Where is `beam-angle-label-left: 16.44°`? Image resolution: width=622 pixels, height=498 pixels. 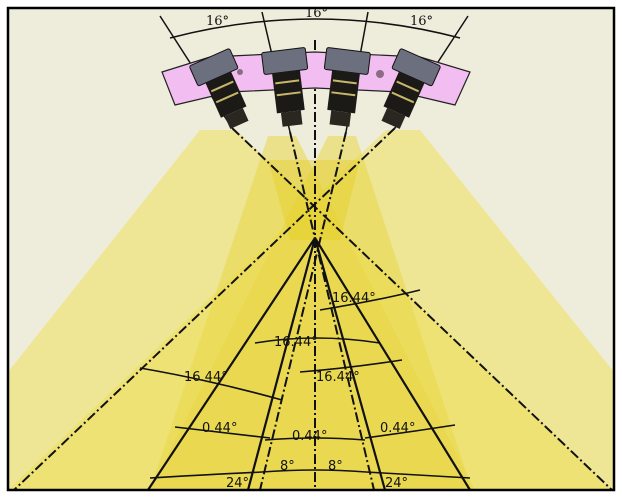 beam-angle-label-left: 16.44° is located at coordinates (206, 377).